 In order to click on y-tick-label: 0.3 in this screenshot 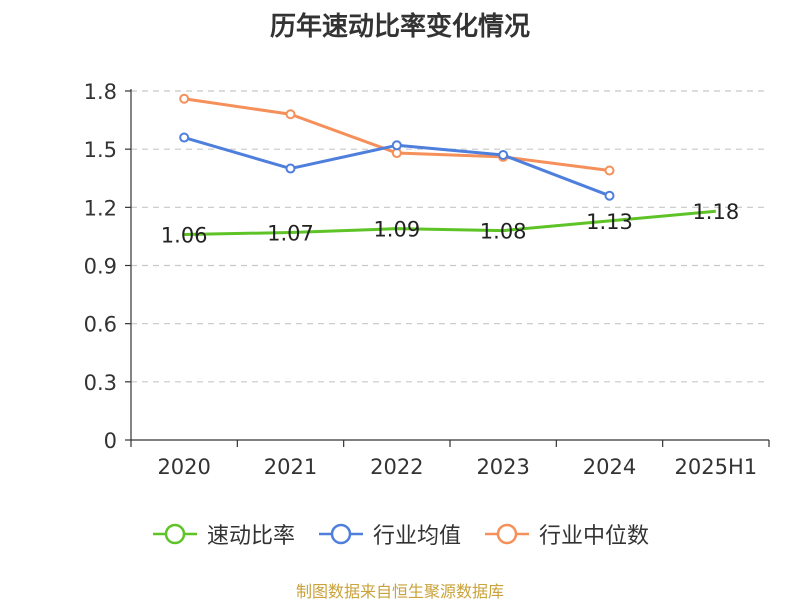, I will do `click(100, 383)`.